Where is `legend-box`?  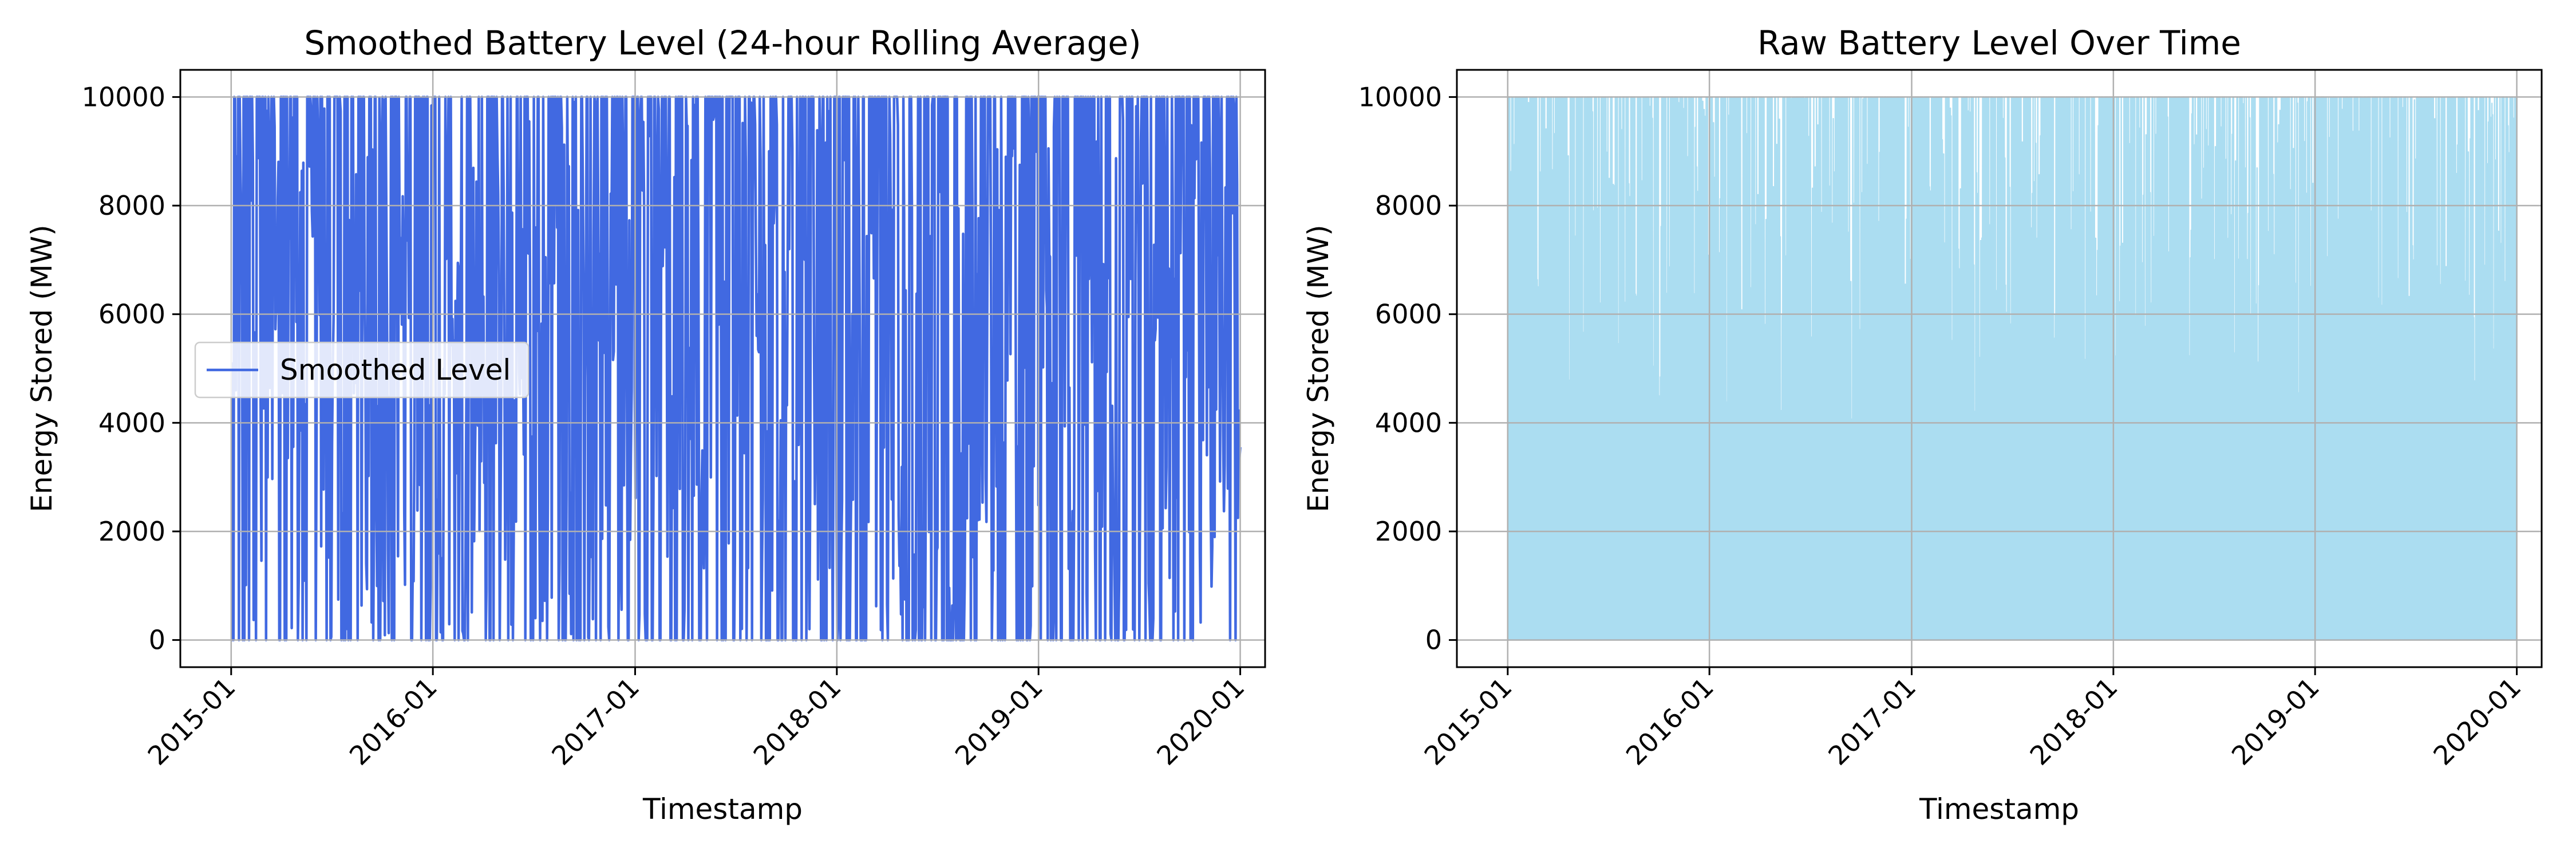 legend-box is located at coordinates (362, 370).